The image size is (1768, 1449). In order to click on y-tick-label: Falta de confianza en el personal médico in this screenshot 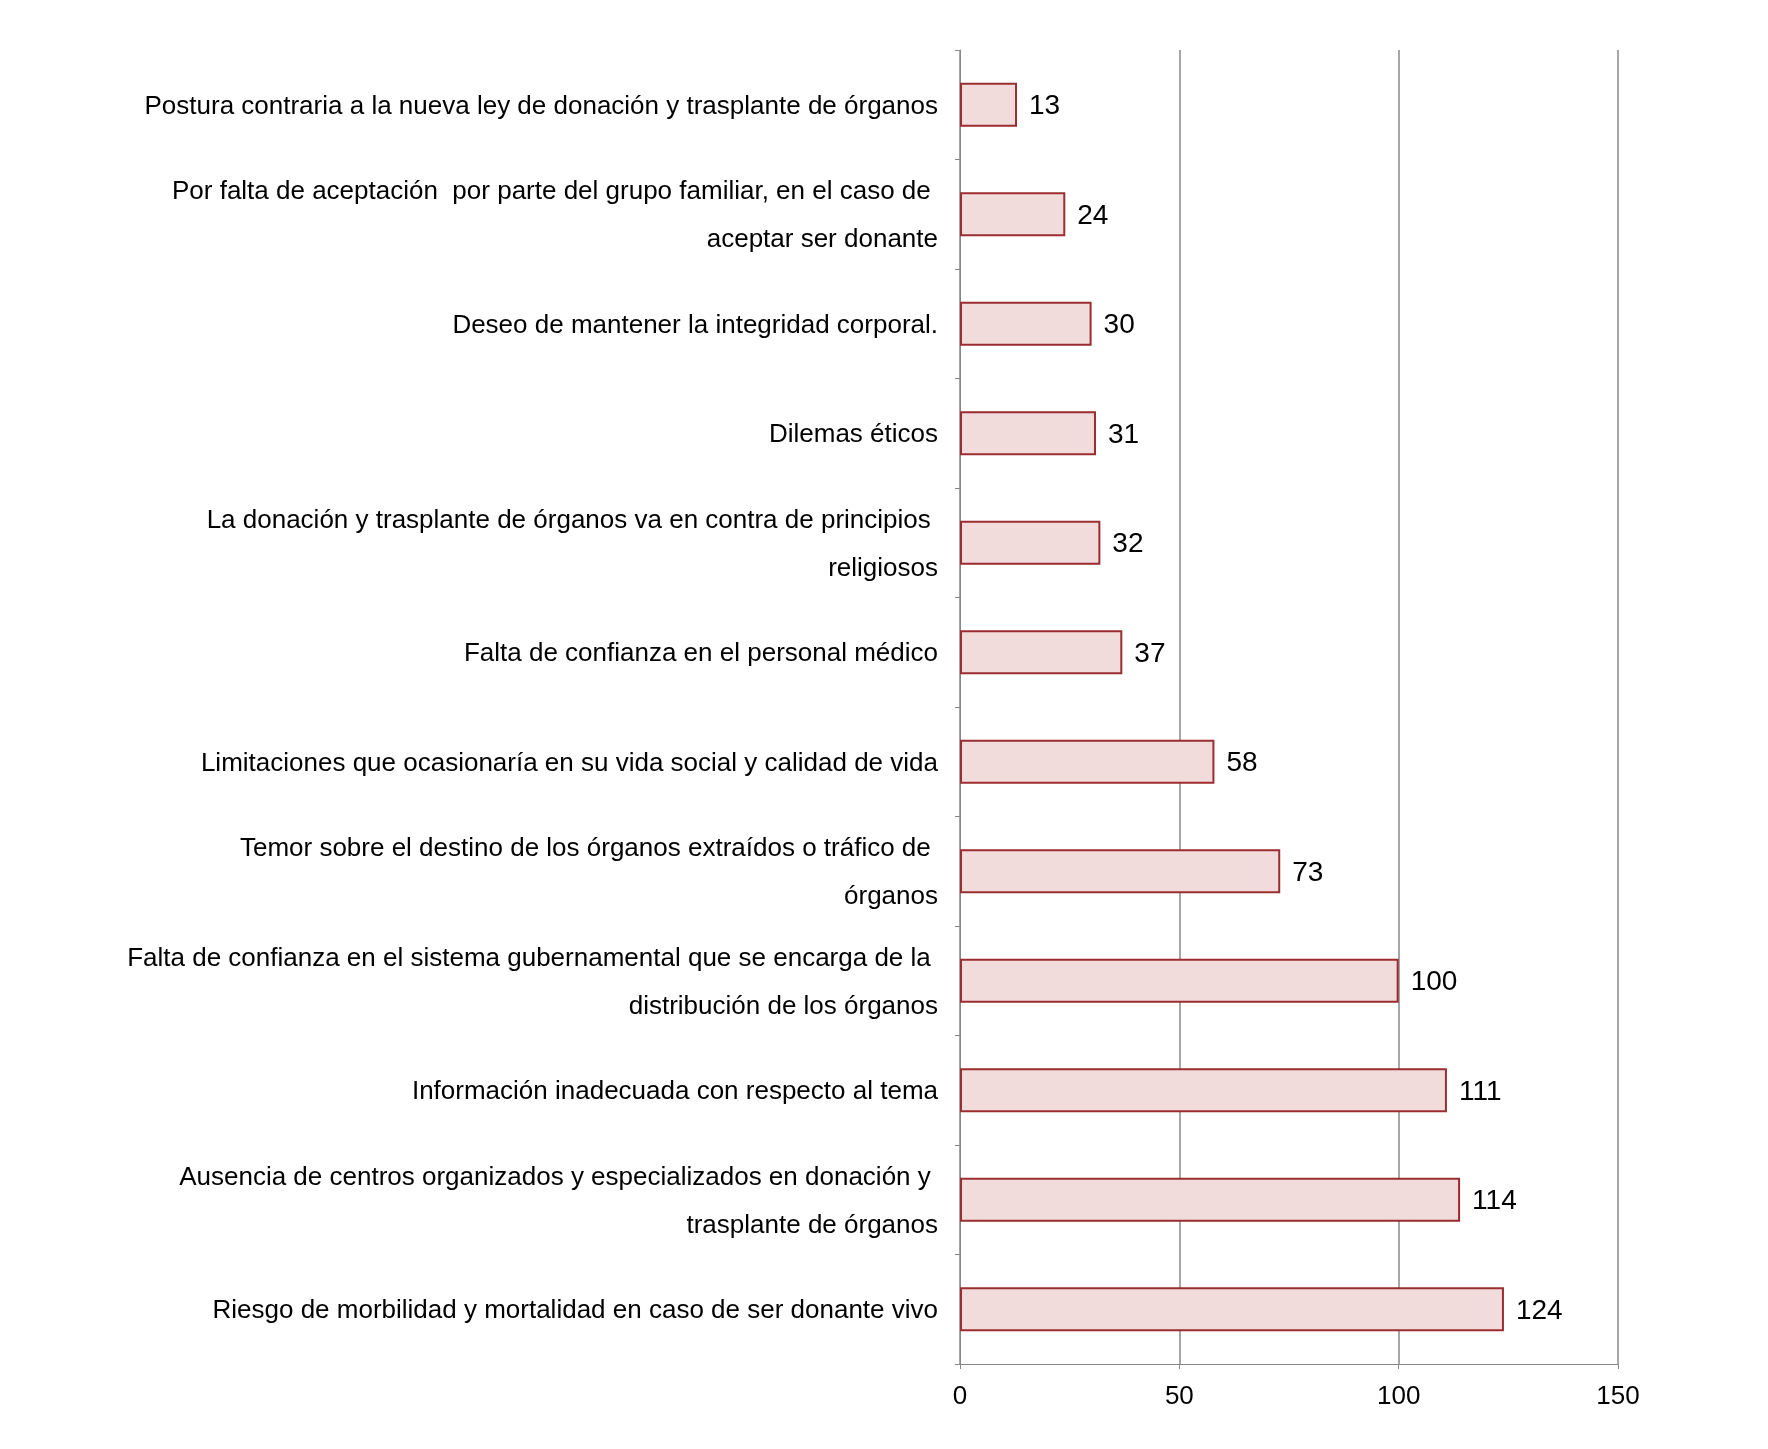, I will do `click(700, 652)`.